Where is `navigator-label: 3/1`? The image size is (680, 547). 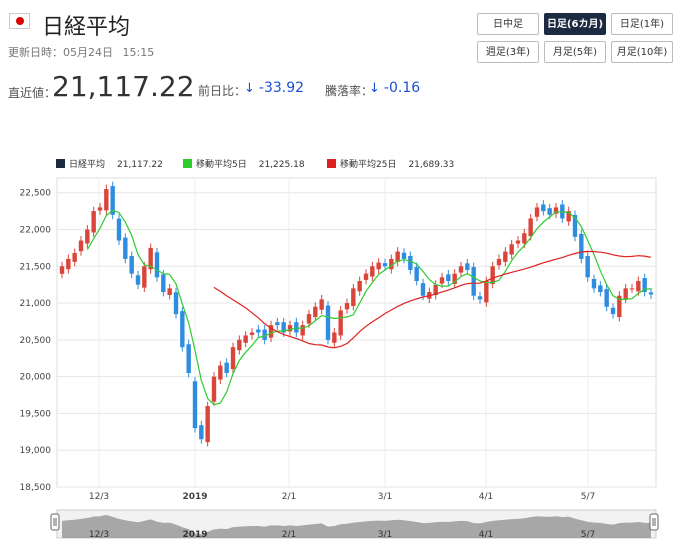 navigator-label: 3/1 is located at coordinates (385, 535).